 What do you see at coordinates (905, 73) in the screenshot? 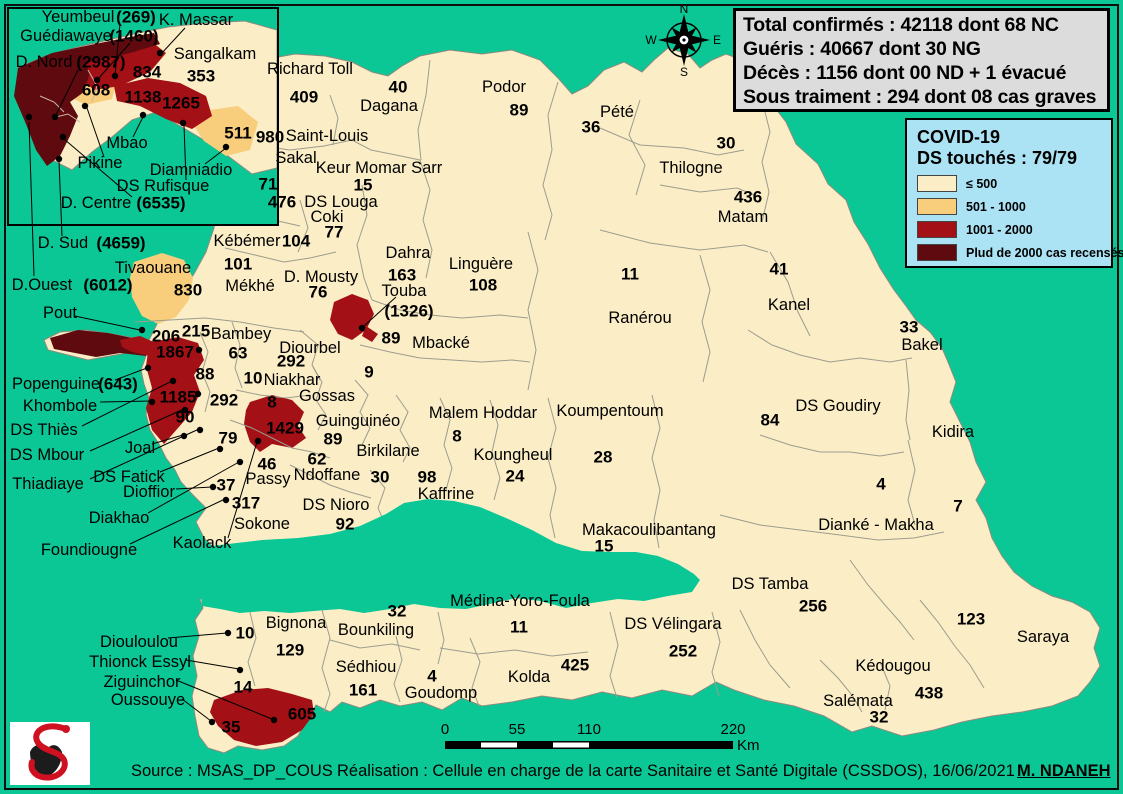
I see `stats-line: Décès : 1156 dont 00 ND + 1 évacué` at bounding box center [905, 73].